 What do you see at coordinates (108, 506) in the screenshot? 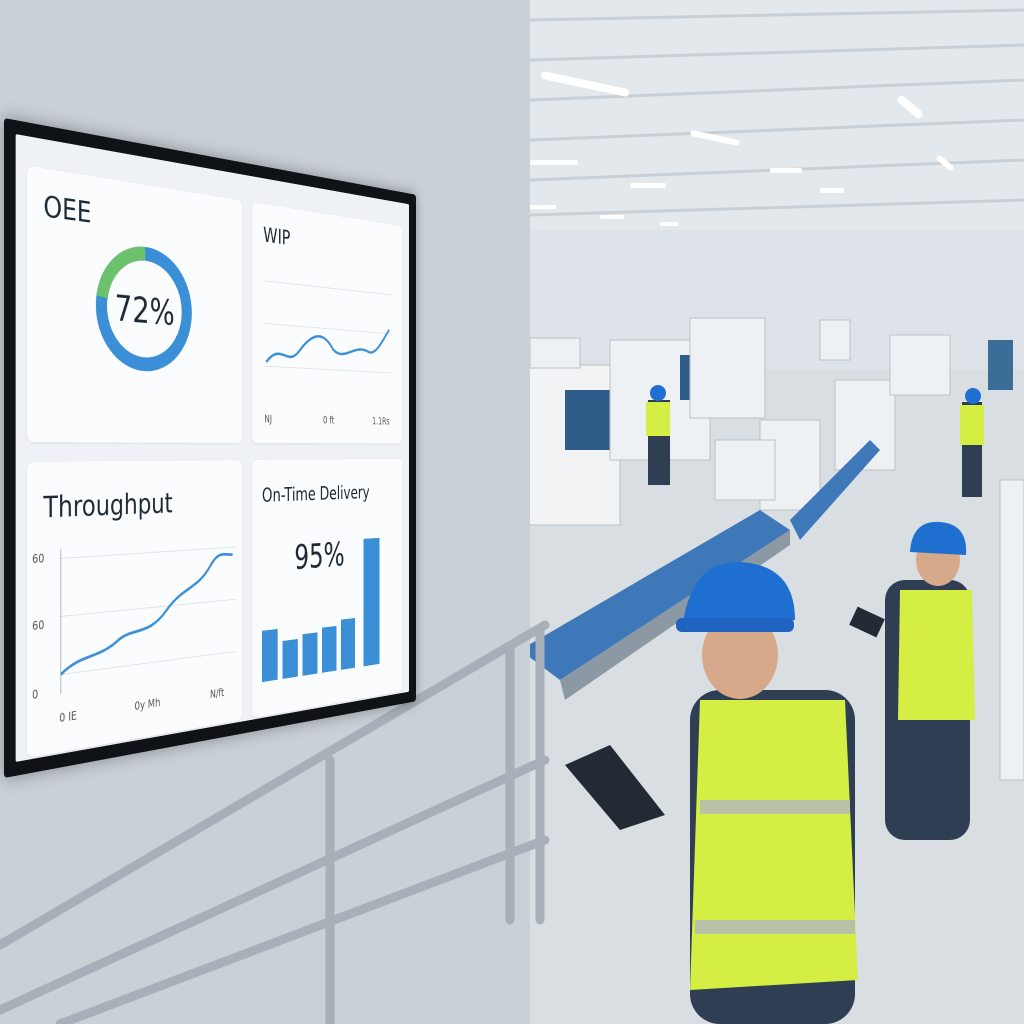
I see `panel-title: Throughput` at bounding box center [108, 506].